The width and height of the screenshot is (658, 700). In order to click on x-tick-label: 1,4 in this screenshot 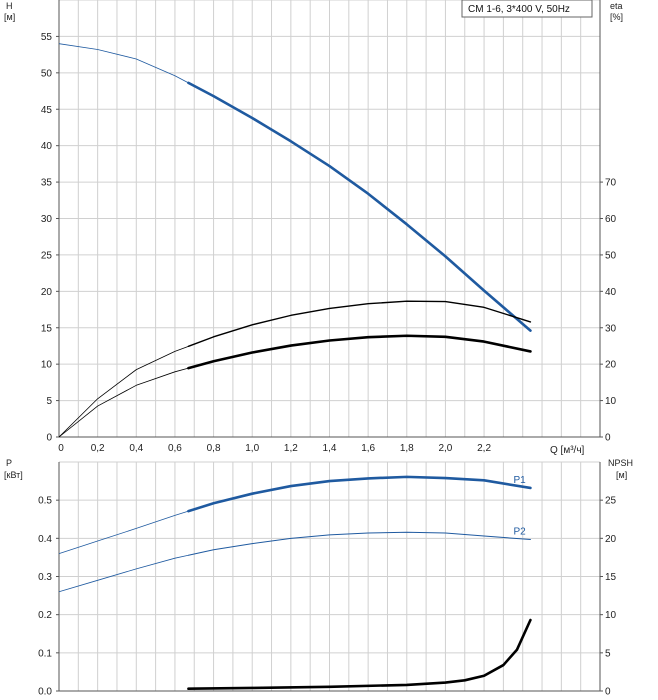, I will do `click(330, 448)`.